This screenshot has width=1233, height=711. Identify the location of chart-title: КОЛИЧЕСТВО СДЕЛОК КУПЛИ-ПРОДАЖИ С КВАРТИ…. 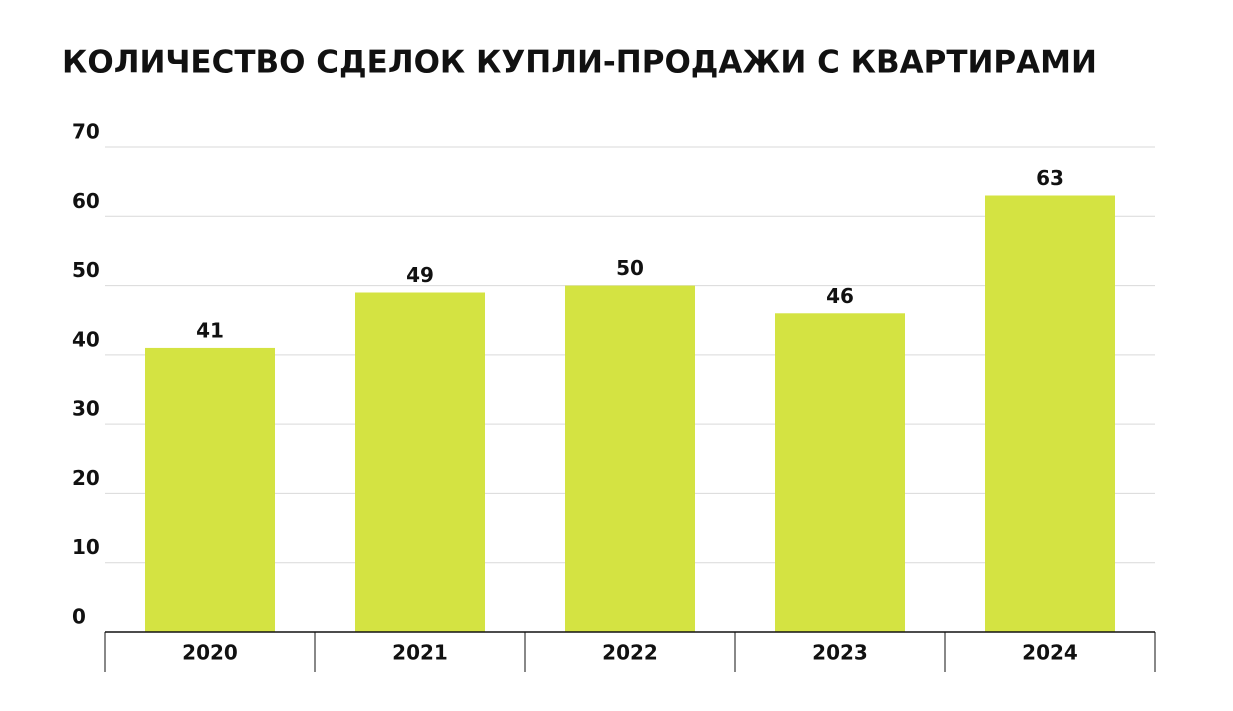
(579, 63).